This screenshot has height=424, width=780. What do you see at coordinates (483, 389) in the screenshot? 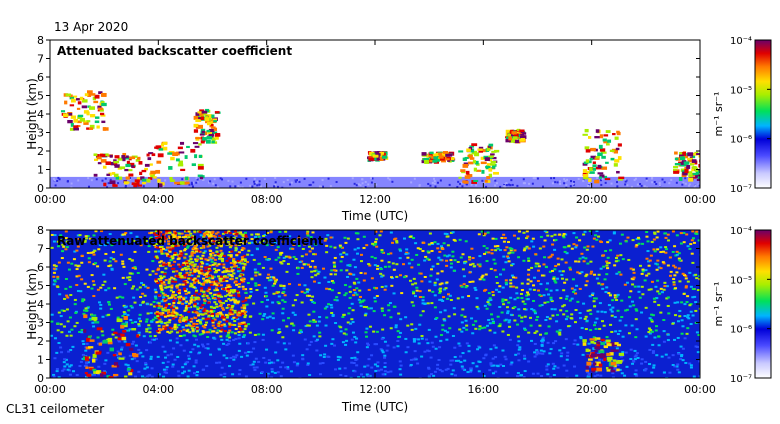
I see `x-tick-label-bottom: 16:00` at bounding box center [483, 389].